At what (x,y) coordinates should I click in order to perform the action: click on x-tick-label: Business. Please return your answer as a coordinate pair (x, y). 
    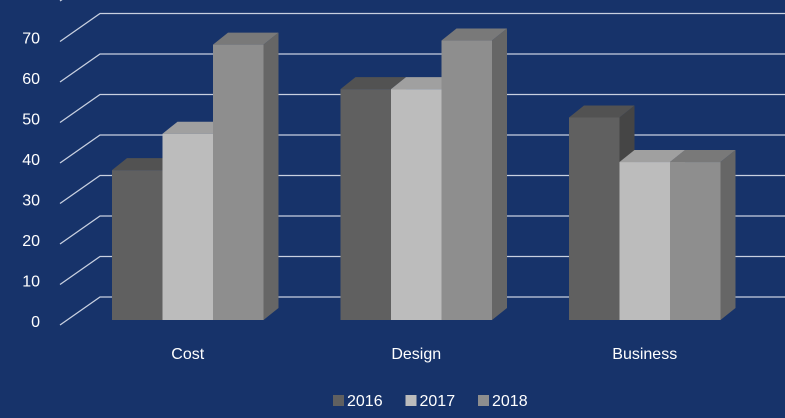
    Looking at the image, I should click on (644, 354).